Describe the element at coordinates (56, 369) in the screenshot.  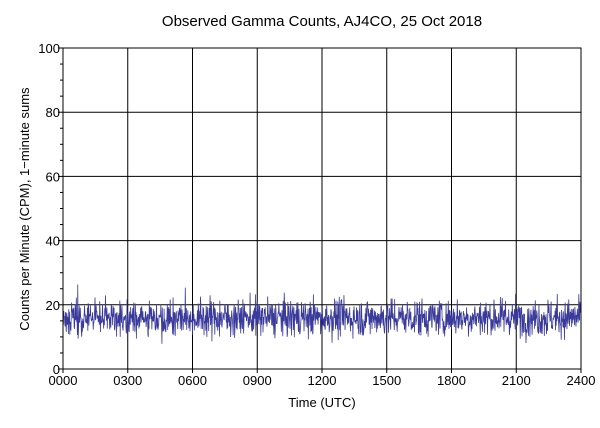
I see `y-tick-label: 0` at that location.